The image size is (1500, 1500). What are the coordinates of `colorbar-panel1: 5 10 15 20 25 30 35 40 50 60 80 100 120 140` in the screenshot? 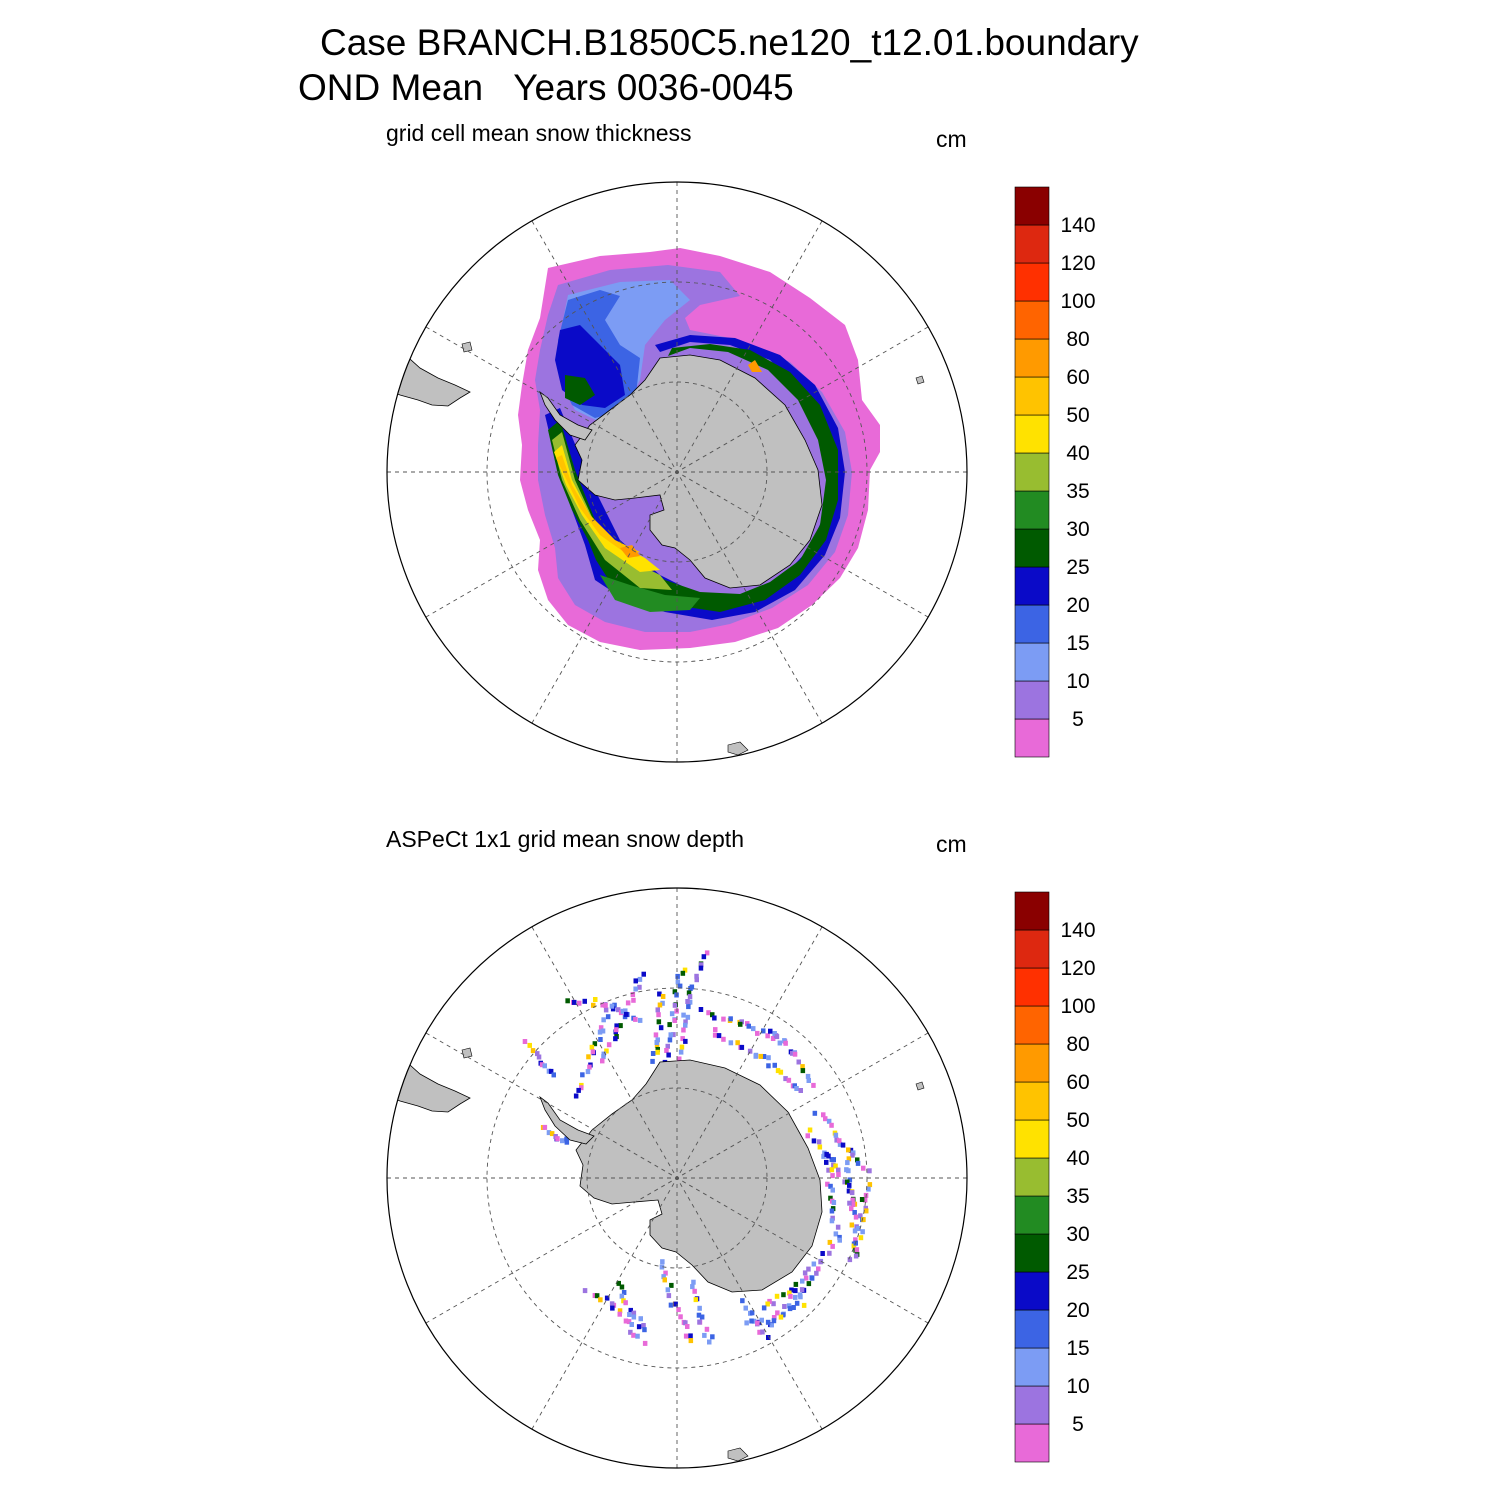 It's located at (1055, 472).